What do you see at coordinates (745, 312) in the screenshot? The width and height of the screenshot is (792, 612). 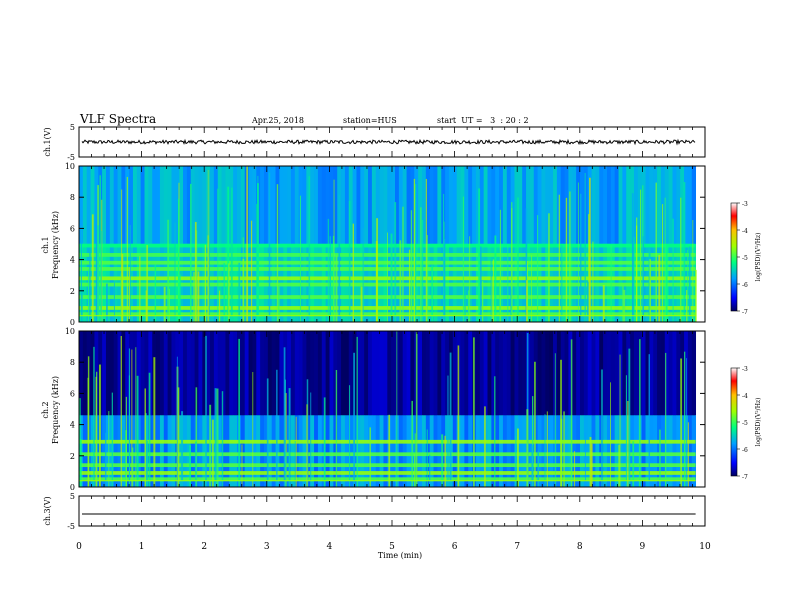 I see `colorbar-tick-label: -7` at bounding box center [745, 312].